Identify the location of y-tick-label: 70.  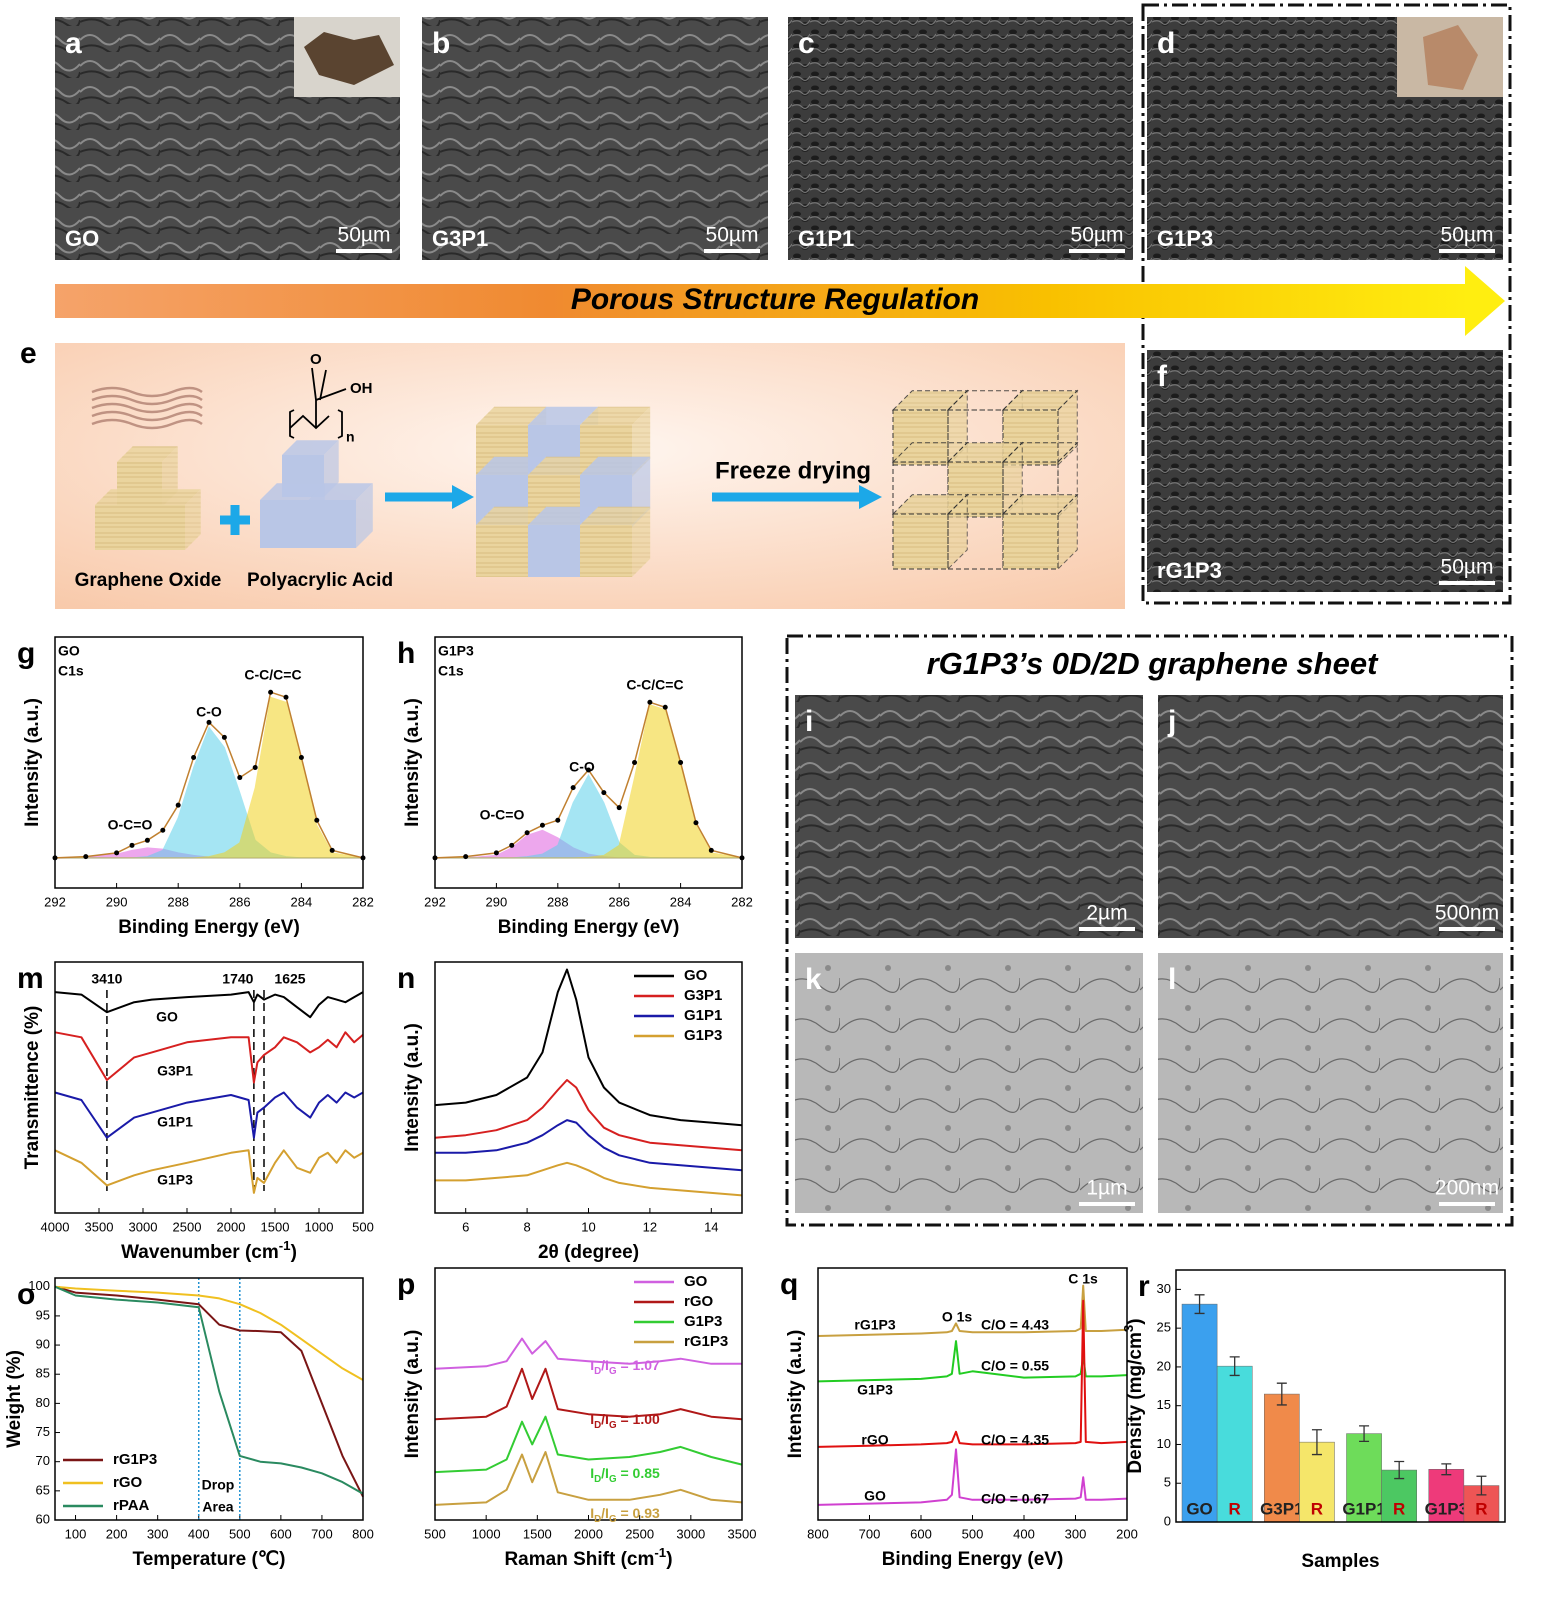
(43, 1460).